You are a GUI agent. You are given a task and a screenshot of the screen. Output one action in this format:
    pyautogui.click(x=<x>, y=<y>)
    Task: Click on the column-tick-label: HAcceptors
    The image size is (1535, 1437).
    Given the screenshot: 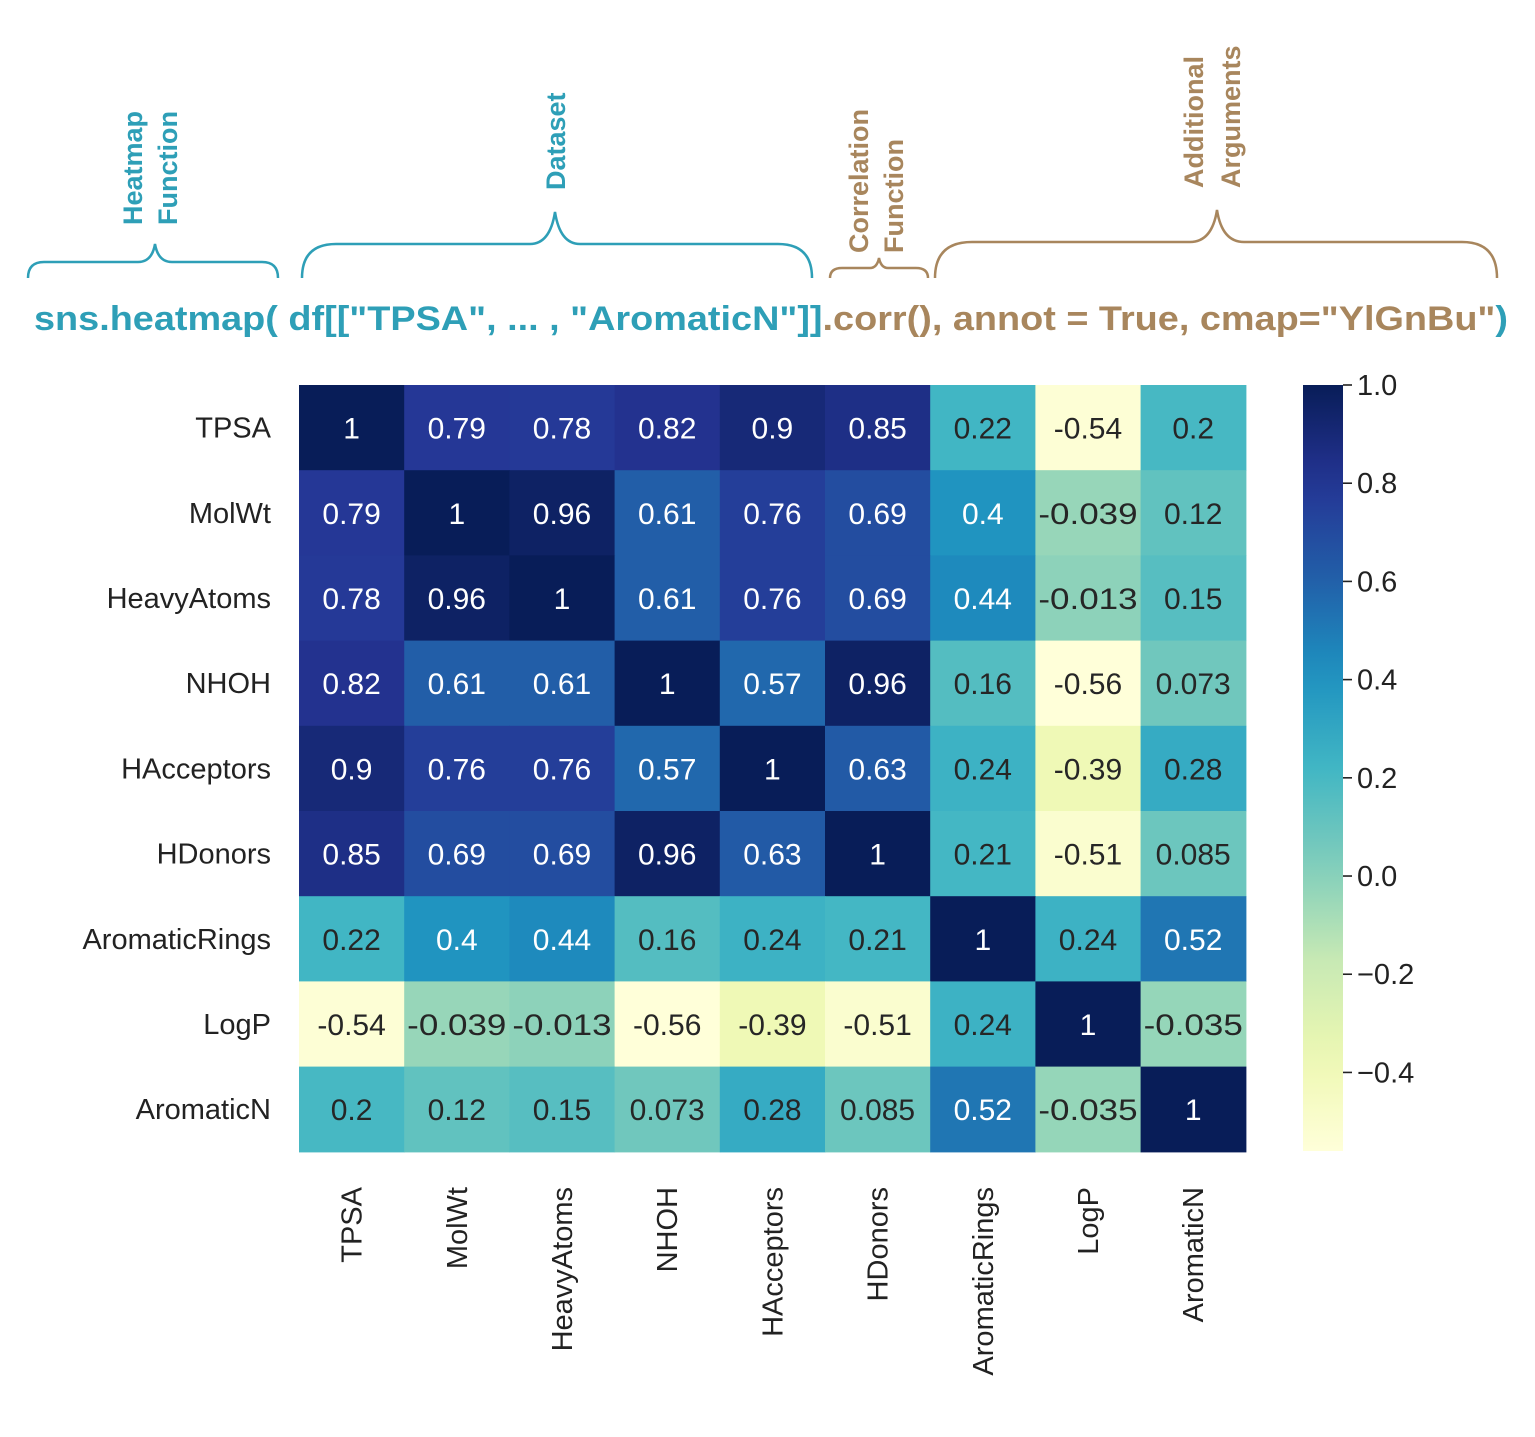 What is the action you would take?
    pyautogui.click(x=773, y=1262)
    